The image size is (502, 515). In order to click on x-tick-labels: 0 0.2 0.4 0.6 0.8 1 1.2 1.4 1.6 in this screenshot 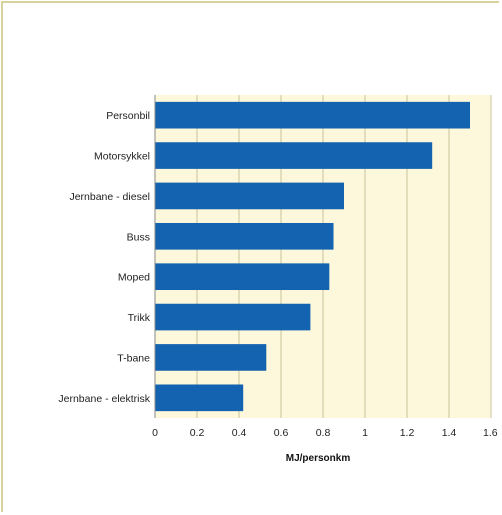, I will do `click(325, 433)`.